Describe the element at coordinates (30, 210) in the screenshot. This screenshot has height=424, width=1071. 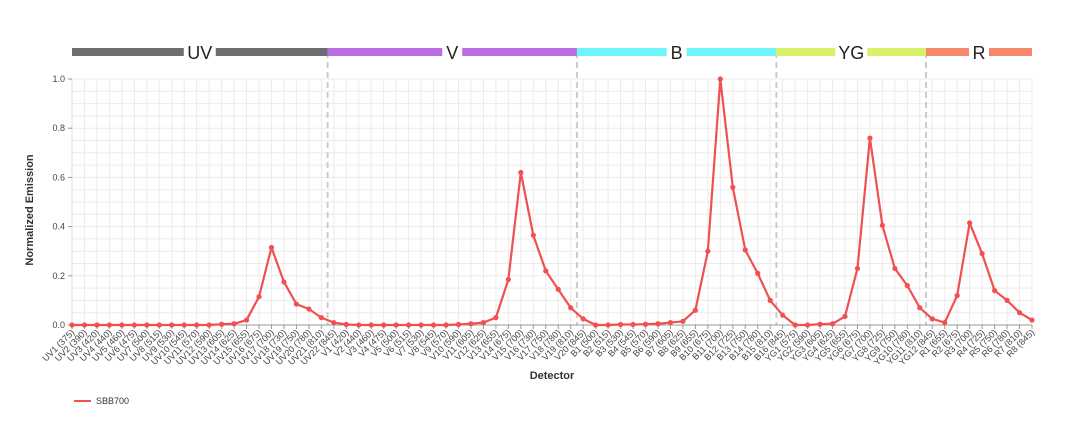
I see `y-axis-title: Normalized Emission` at that location.